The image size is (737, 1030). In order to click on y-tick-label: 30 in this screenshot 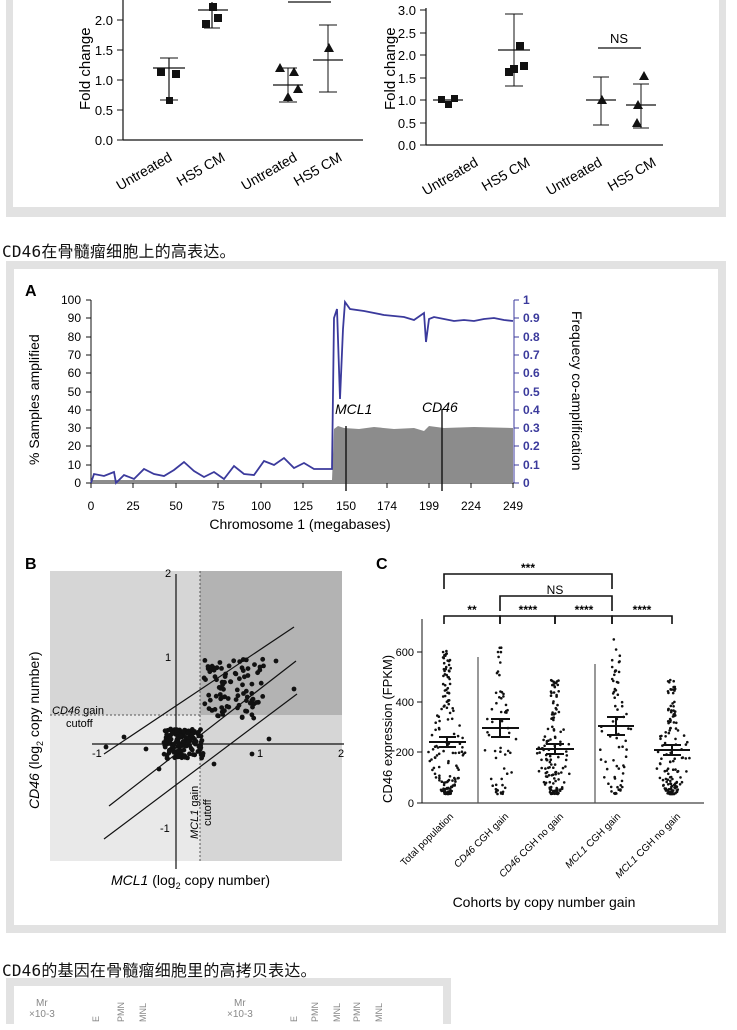, I will do `click(75, 428)`.